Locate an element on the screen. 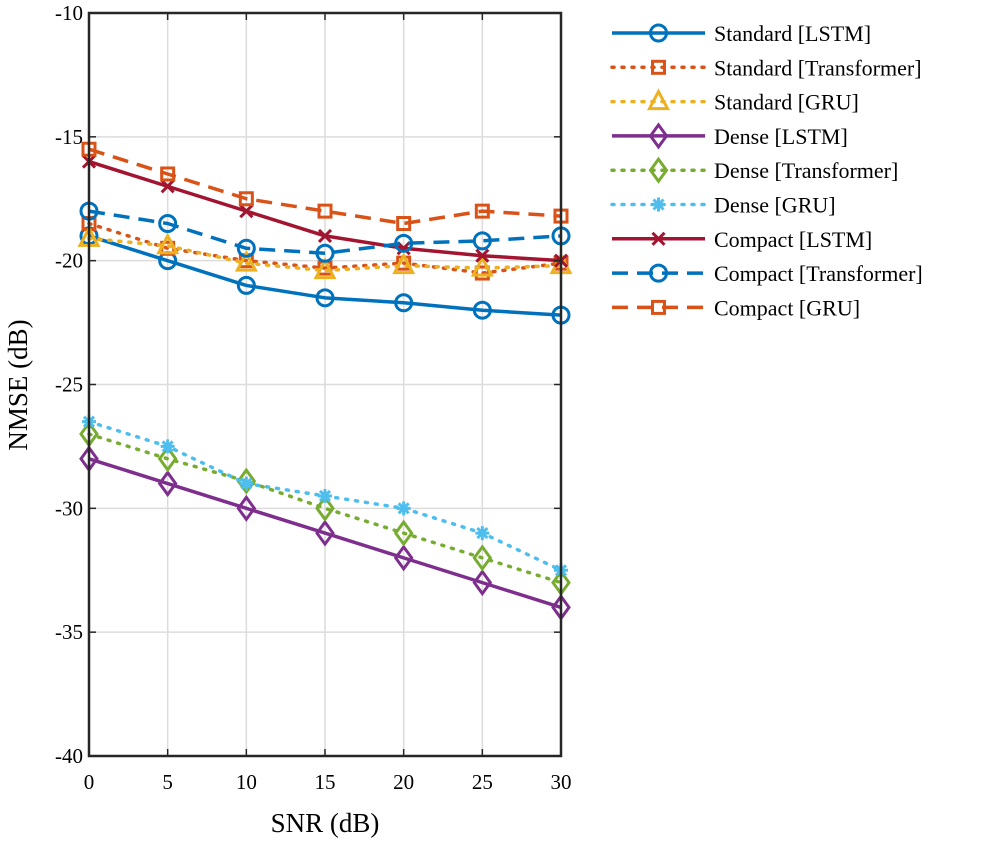  legend-label: Dense [LSTM] is located at coordinates (781, 136).